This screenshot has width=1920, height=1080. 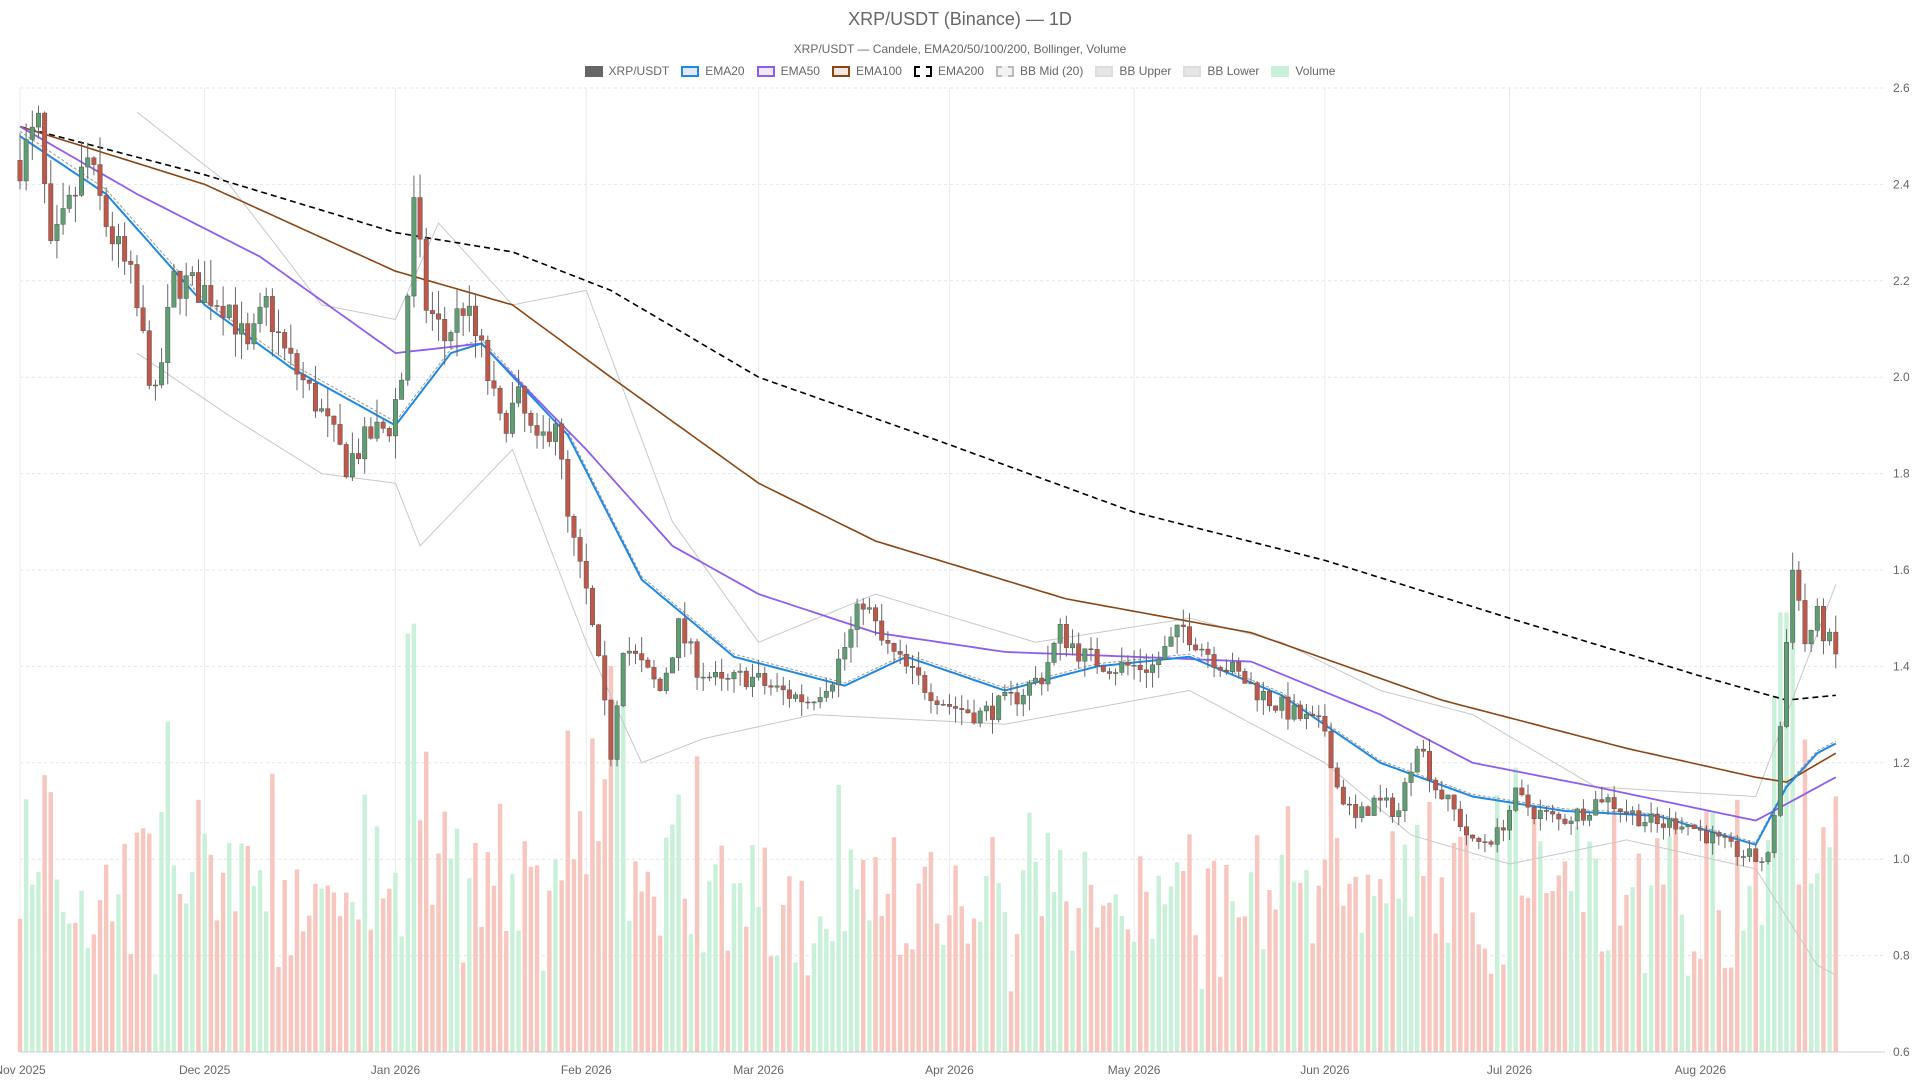 I want to click on legend-swatch, so click(x=1005, y=71).